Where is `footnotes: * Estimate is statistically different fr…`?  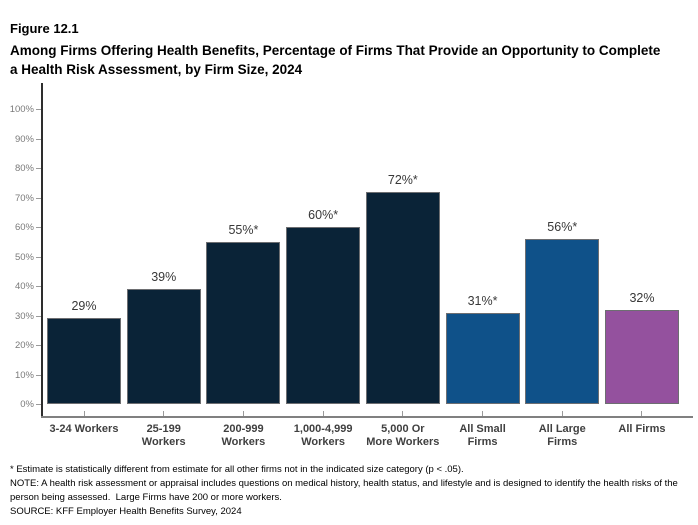
footnotes: * Estimate is statistically different fr… is located at coordinates (351, 491).